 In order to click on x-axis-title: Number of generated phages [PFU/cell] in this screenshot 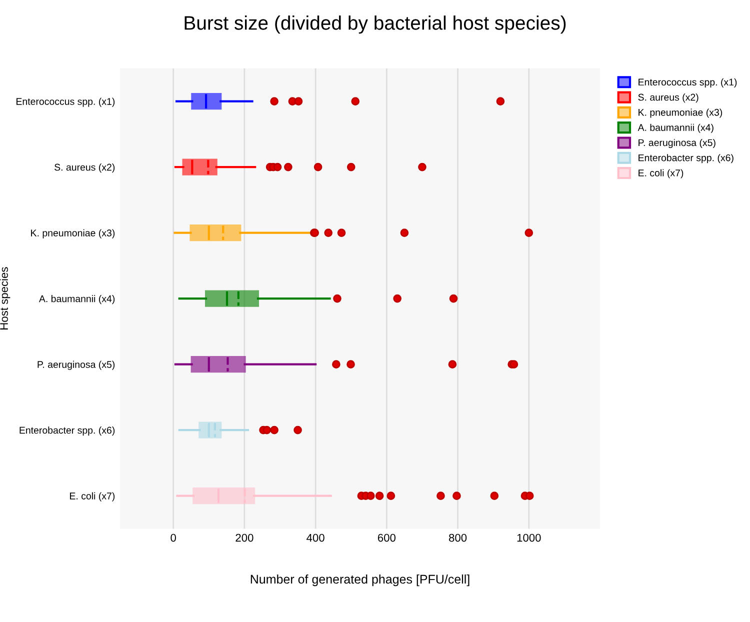, I will do `click(360, 580)`.